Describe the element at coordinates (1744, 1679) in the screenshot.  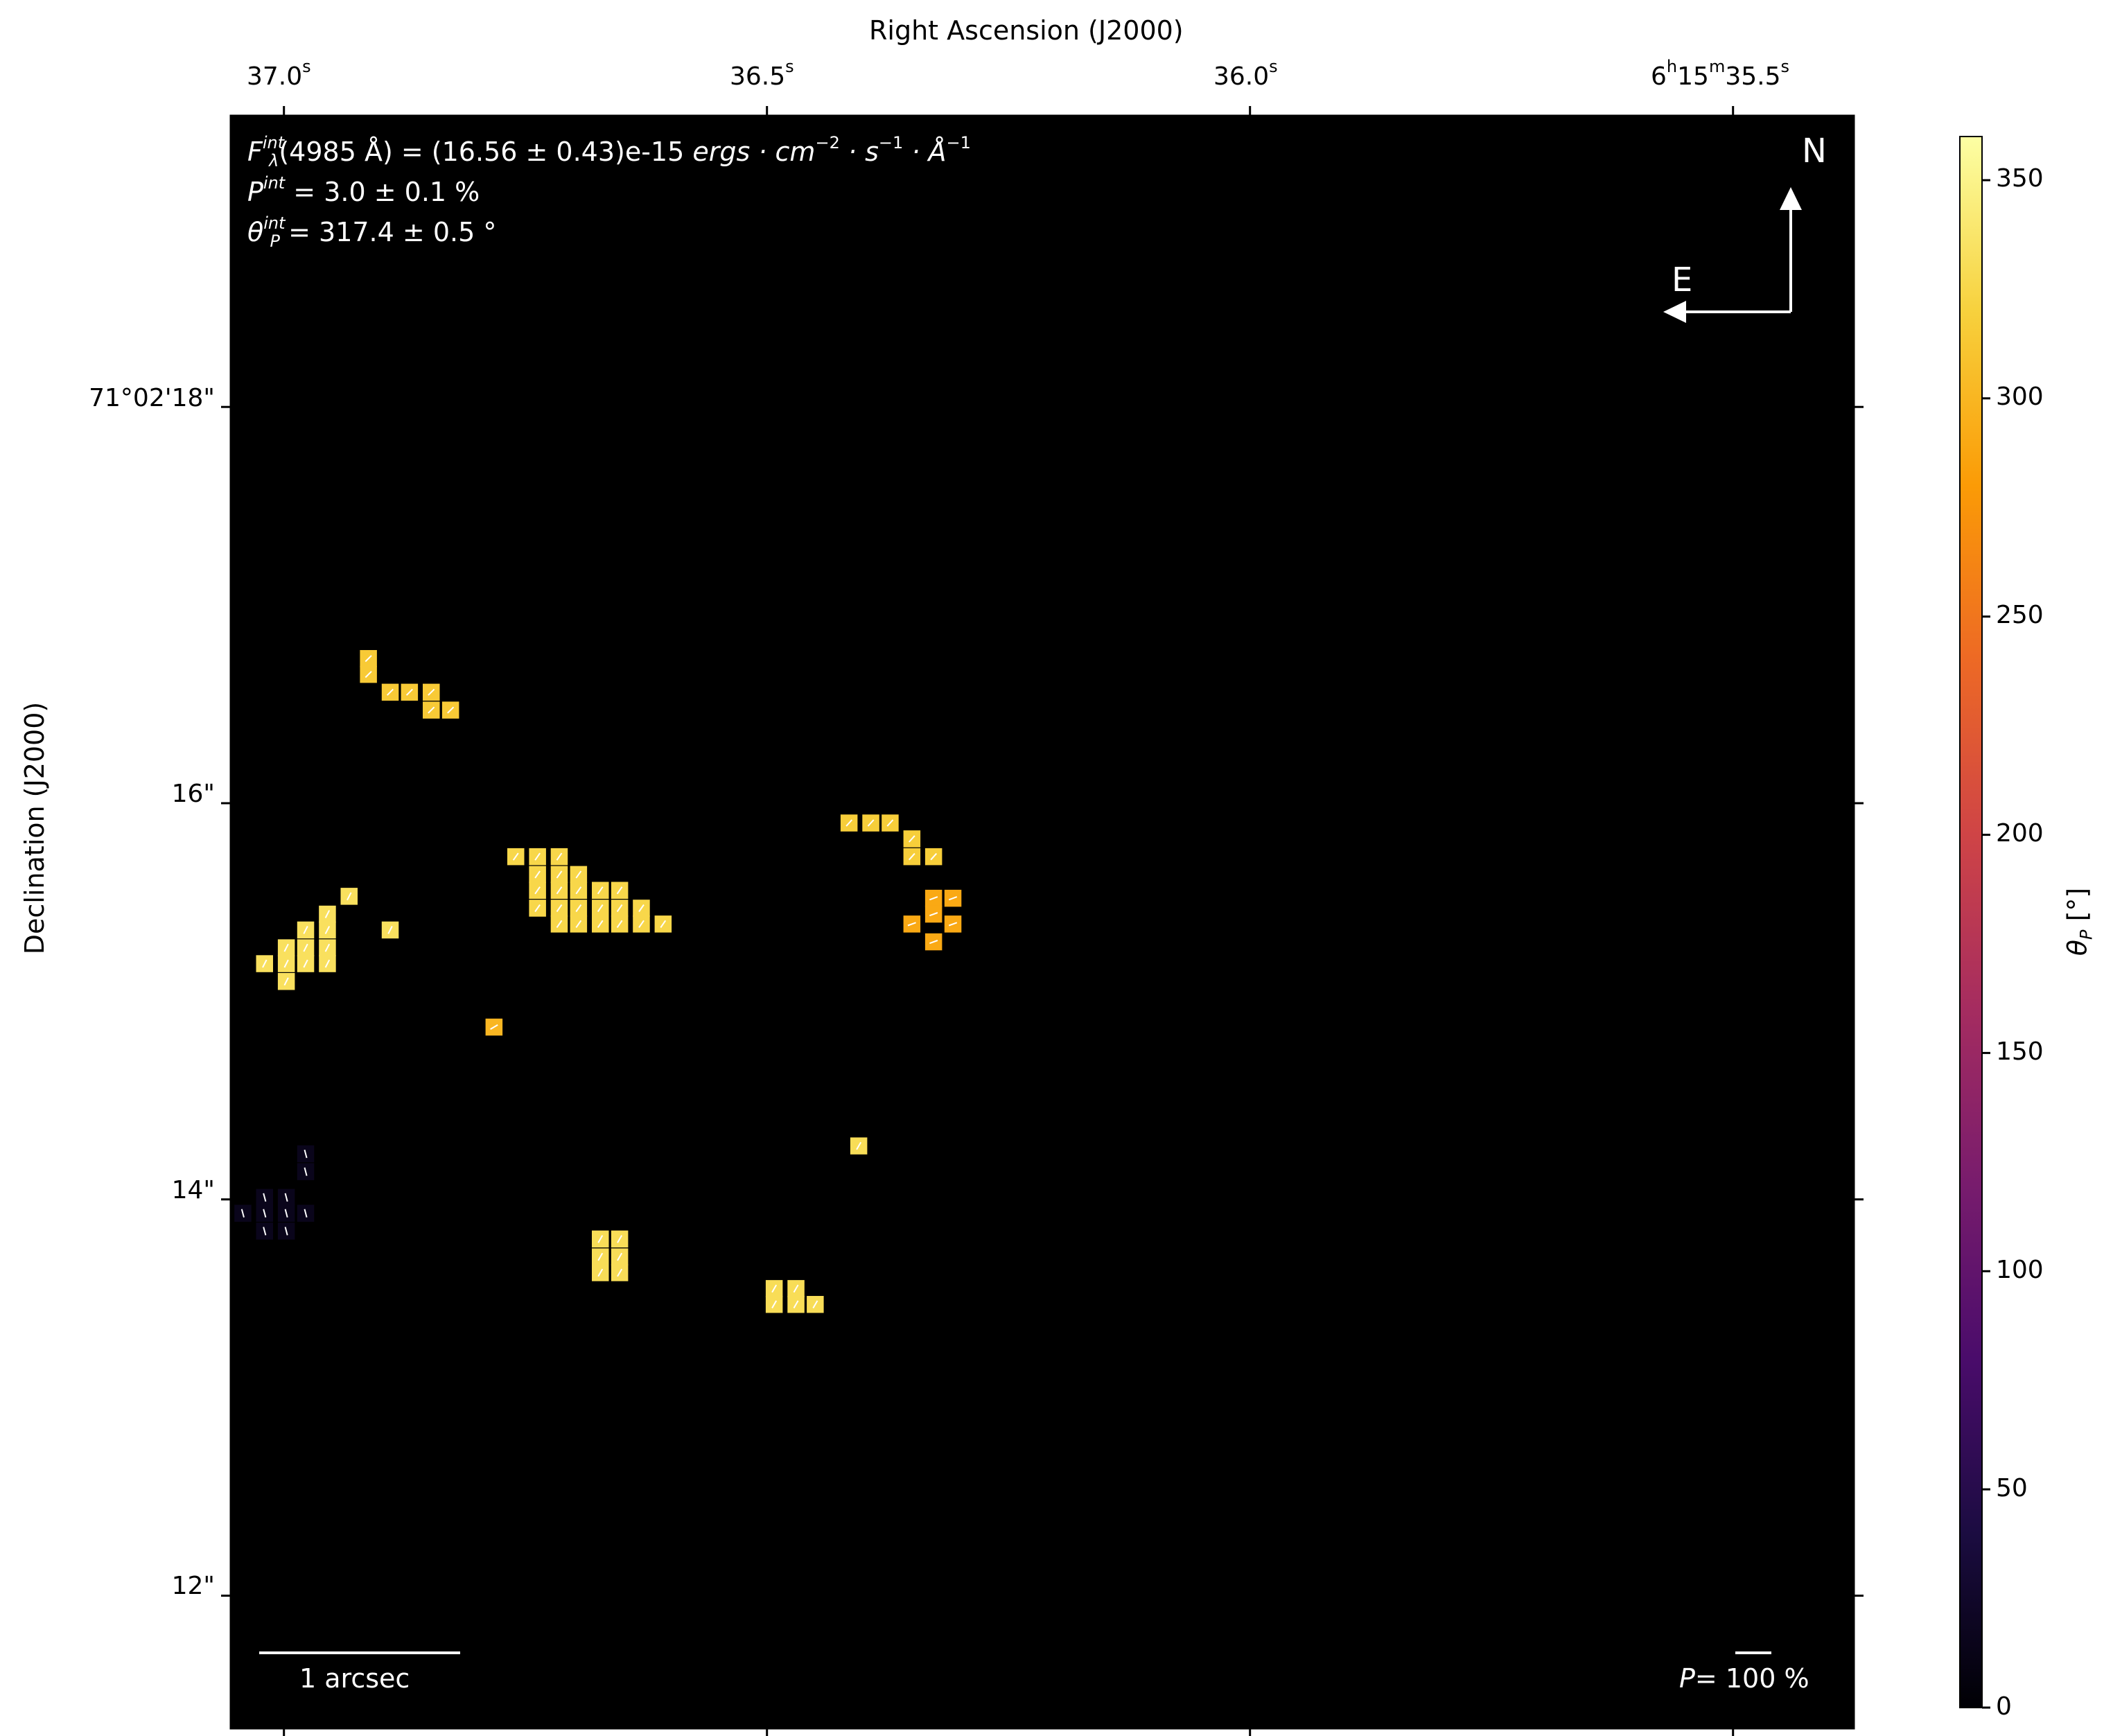
I see `polarization-scale-label: P= 100 %` at that location.